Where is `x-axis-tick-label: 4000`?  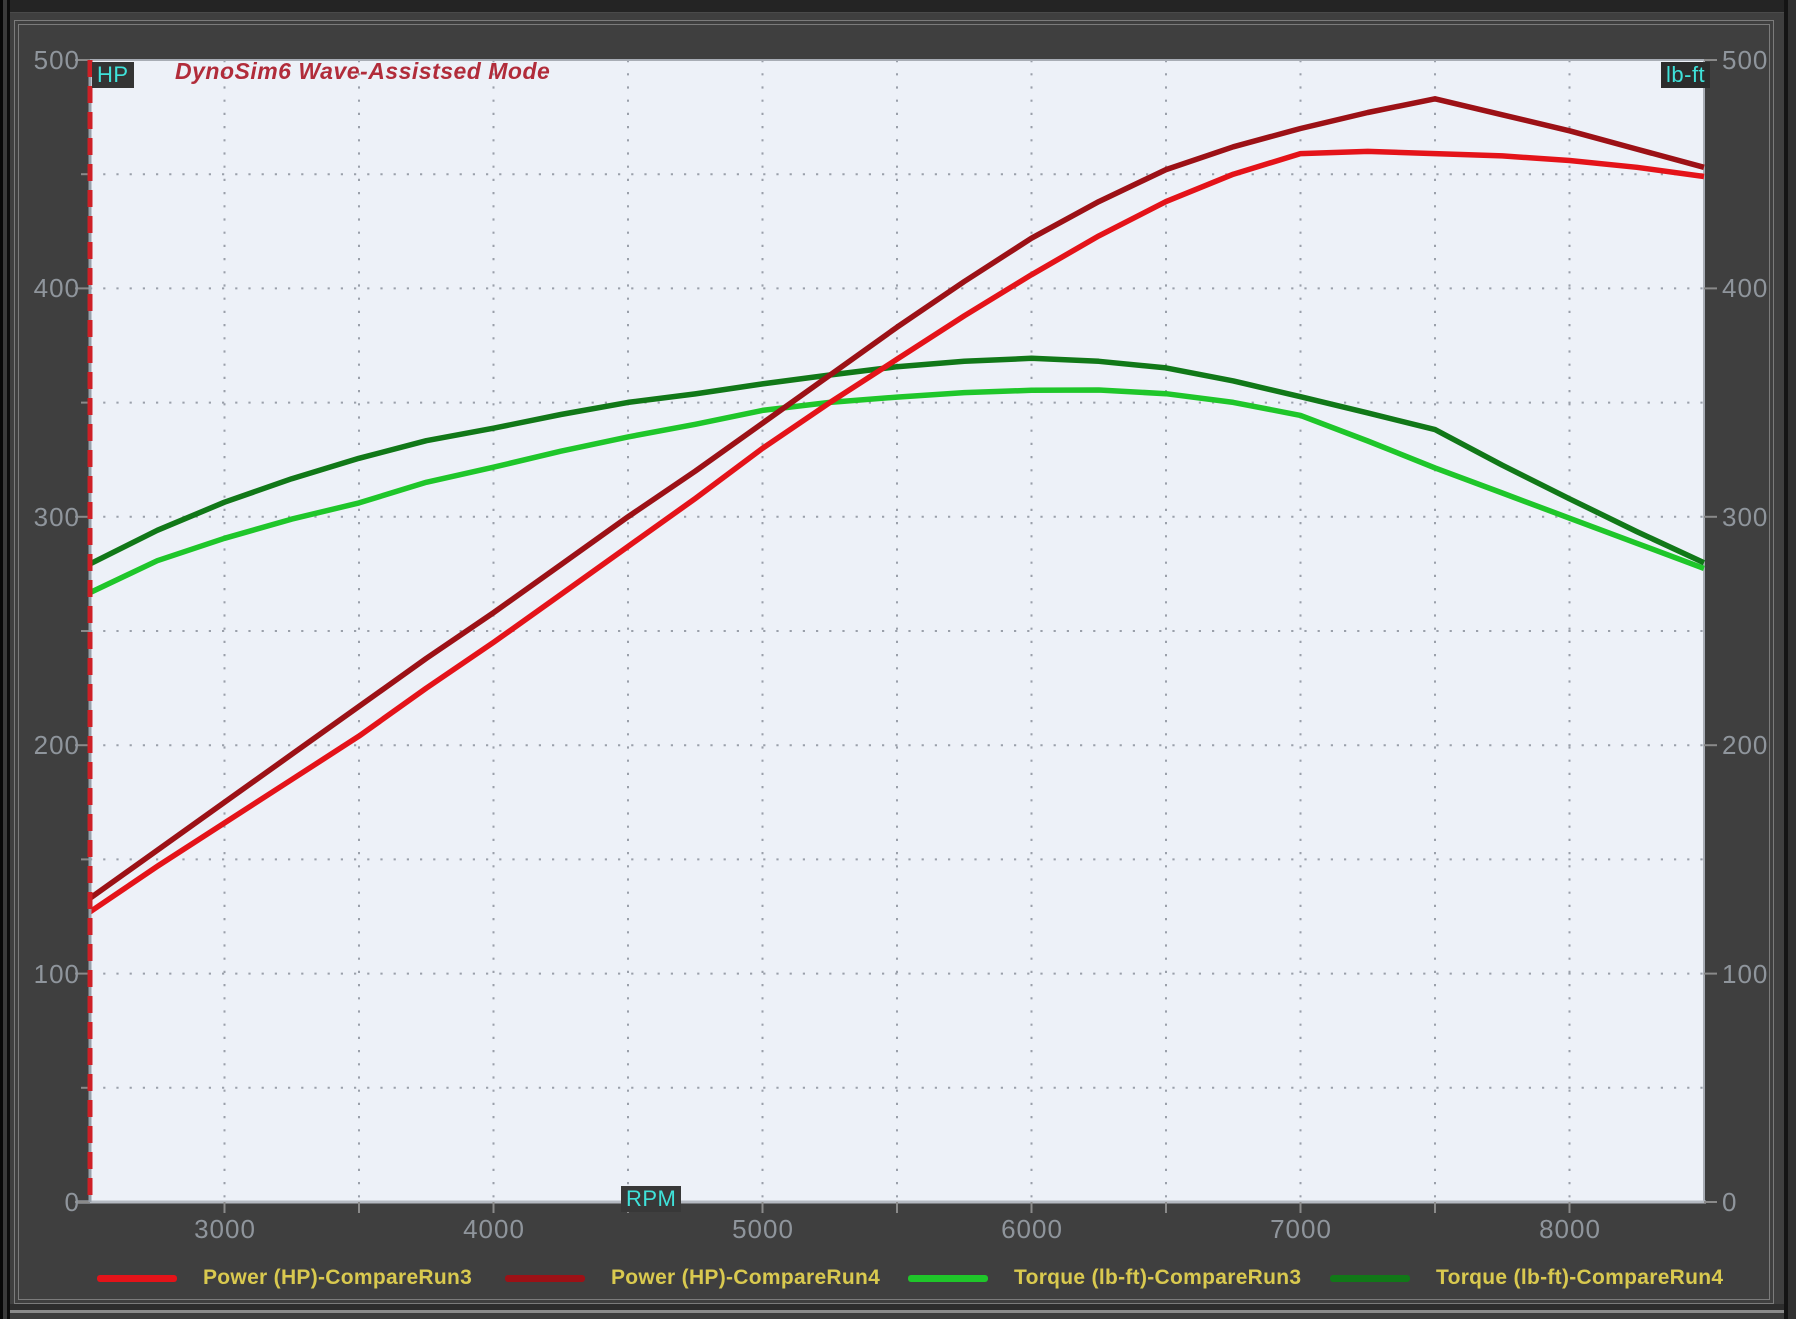 x-axis-tick-label: 4000 is located at coordinates (494, 1229).